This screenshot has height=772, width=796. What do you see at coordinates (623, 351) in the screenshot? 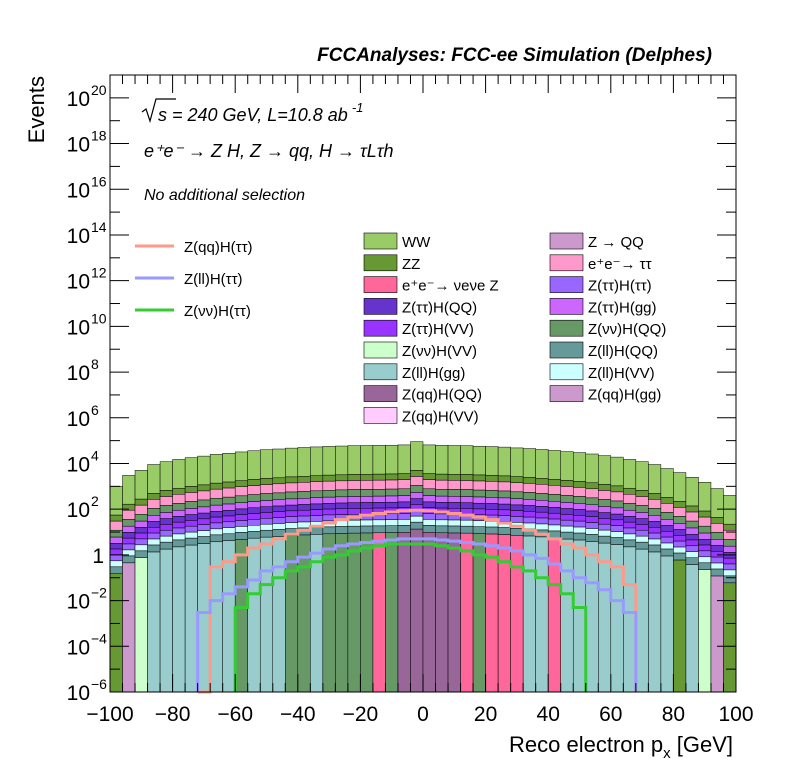
I see `legend-label: Z(ll)H(QQ)` at bounding box center [623, 351].